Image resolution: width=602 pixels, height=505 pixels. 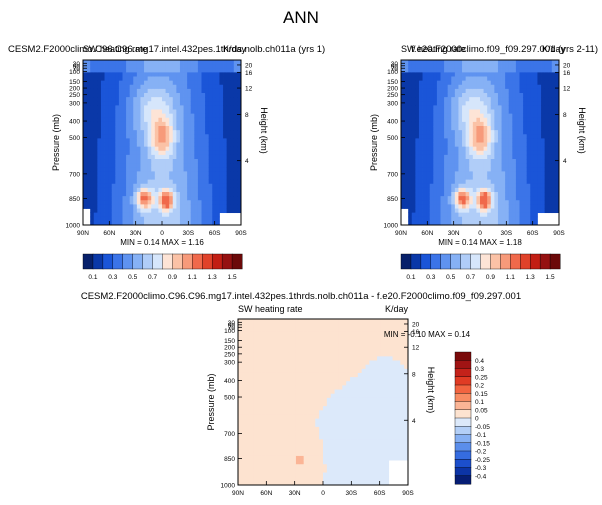 I want to click on y2-tick-label: 20, so click(x=567, y=65).